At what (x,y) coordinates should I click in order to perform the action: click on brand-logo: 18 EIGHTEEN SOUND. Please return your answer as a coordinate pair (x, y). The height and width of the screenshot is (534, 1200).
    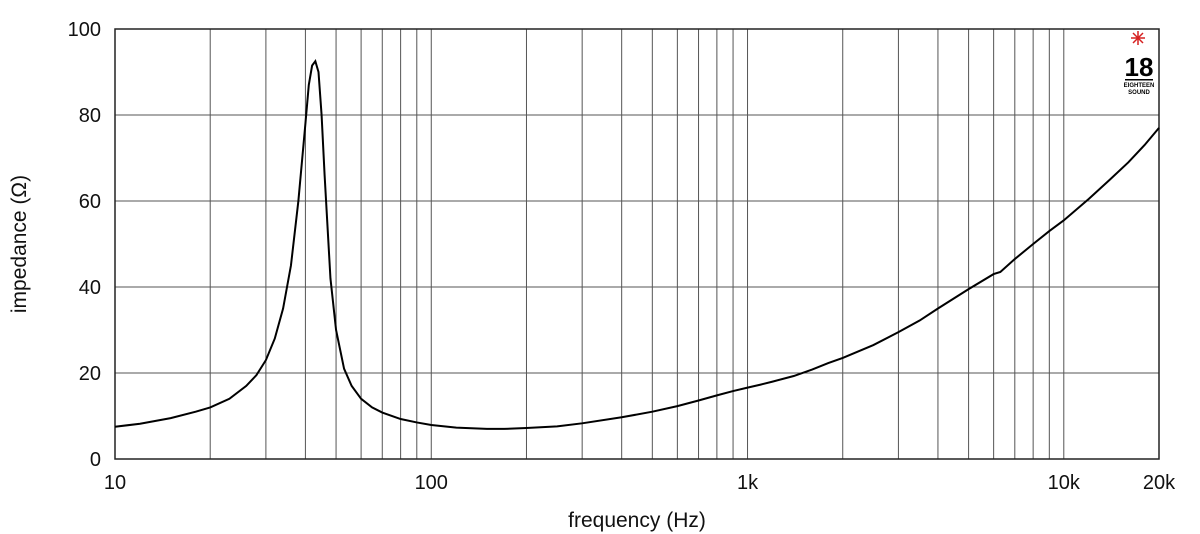
    Looking at the image, I should click on (1139, 63).